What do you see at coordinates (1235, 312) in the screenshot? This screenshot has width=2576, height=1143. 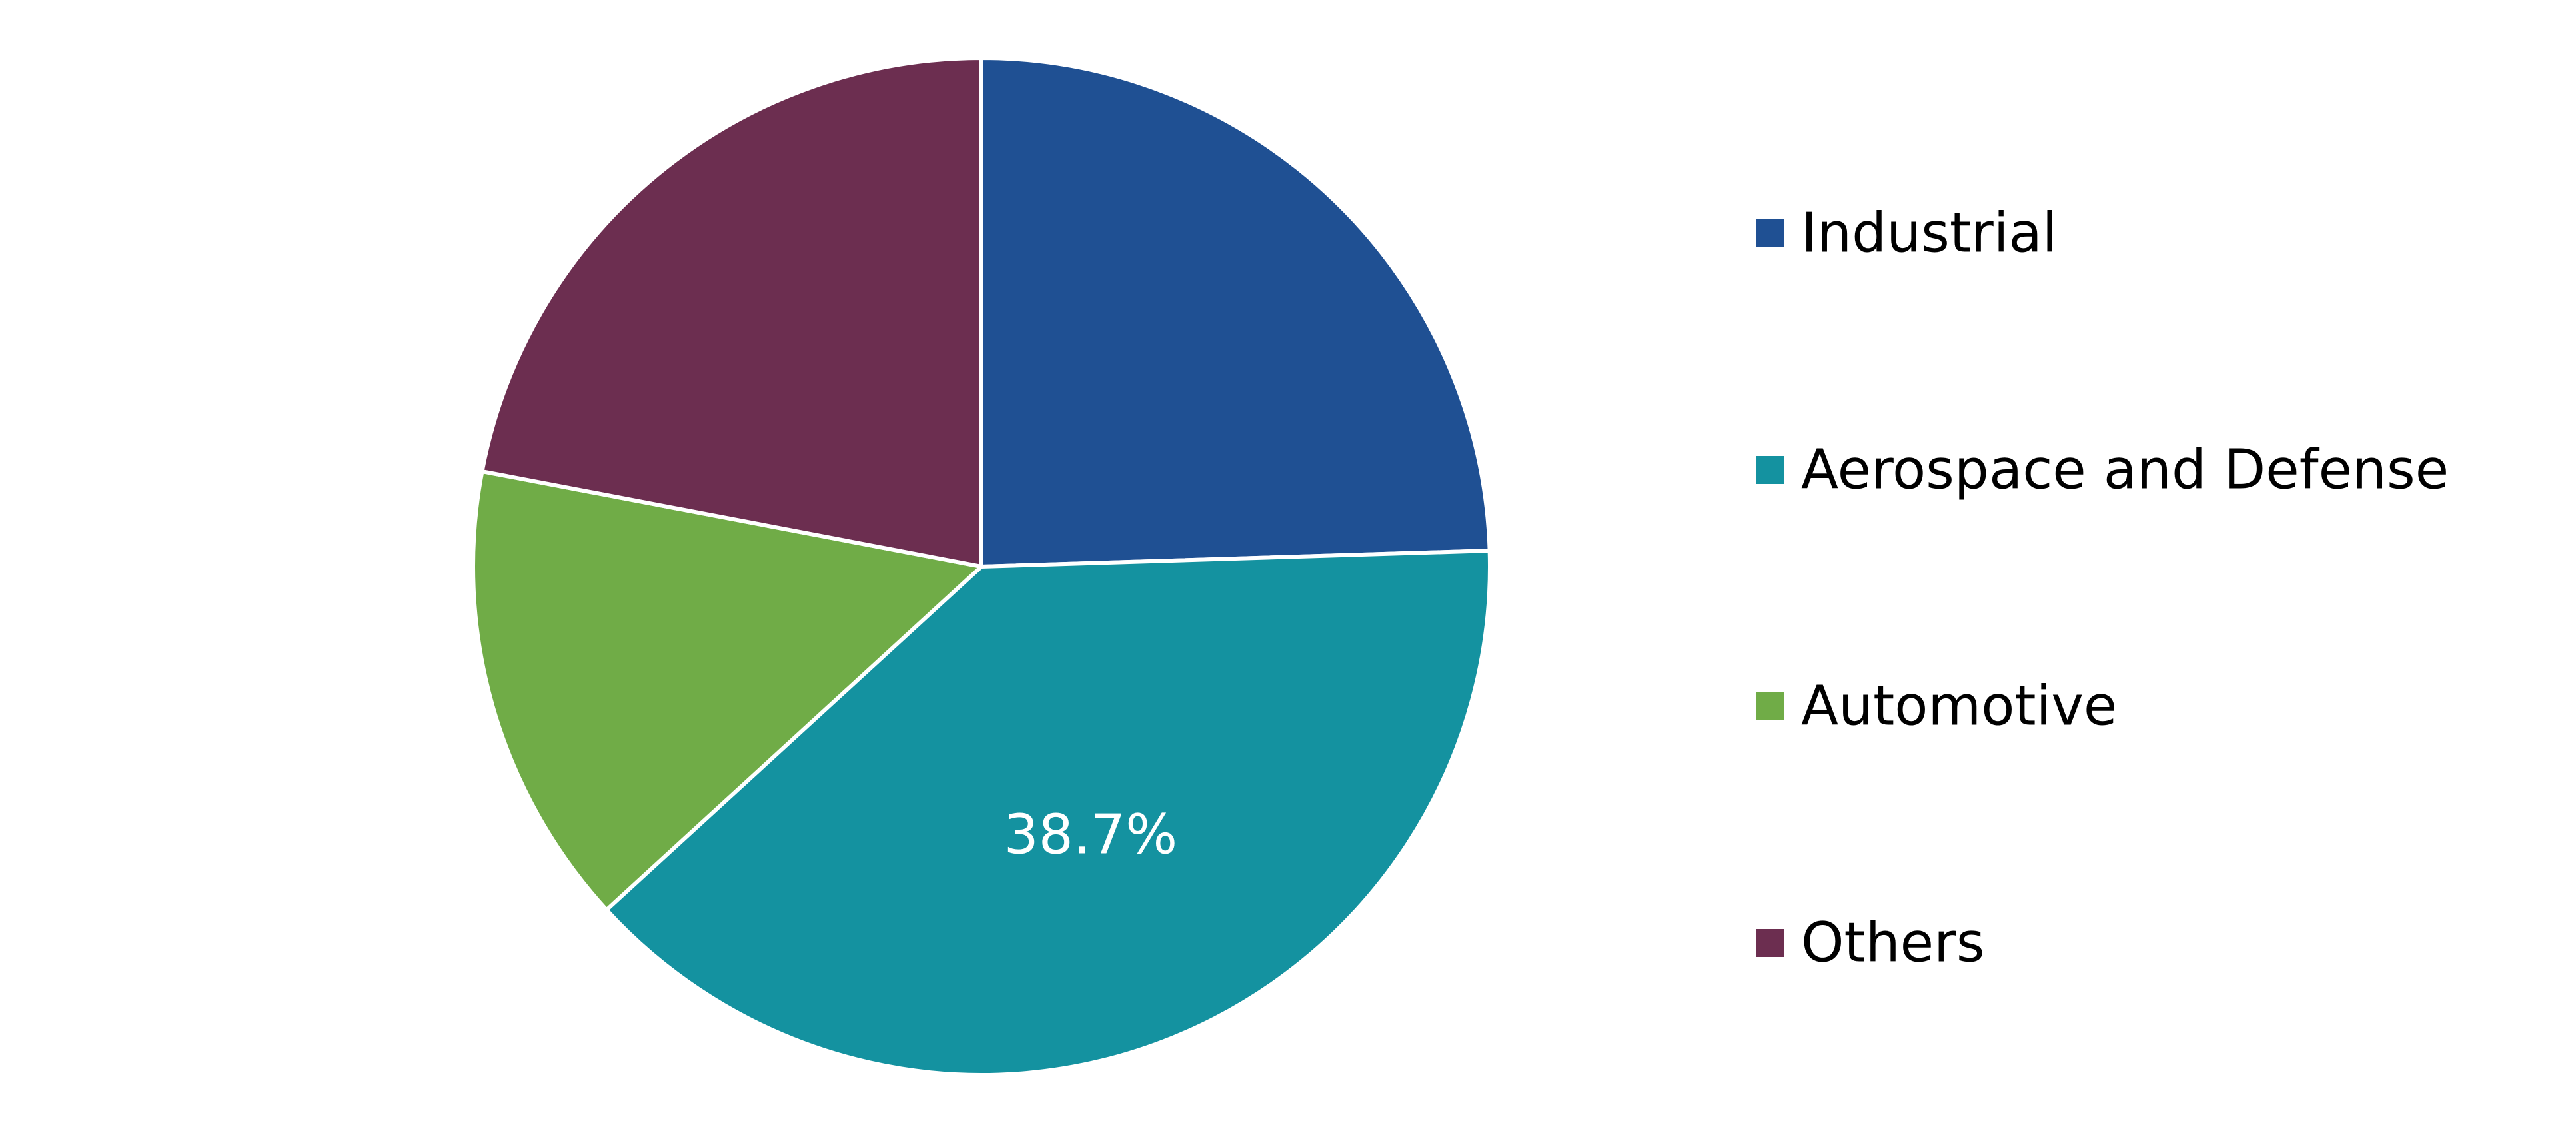 I see `pie-slice-industrial` at bounding box center [1235, 312].